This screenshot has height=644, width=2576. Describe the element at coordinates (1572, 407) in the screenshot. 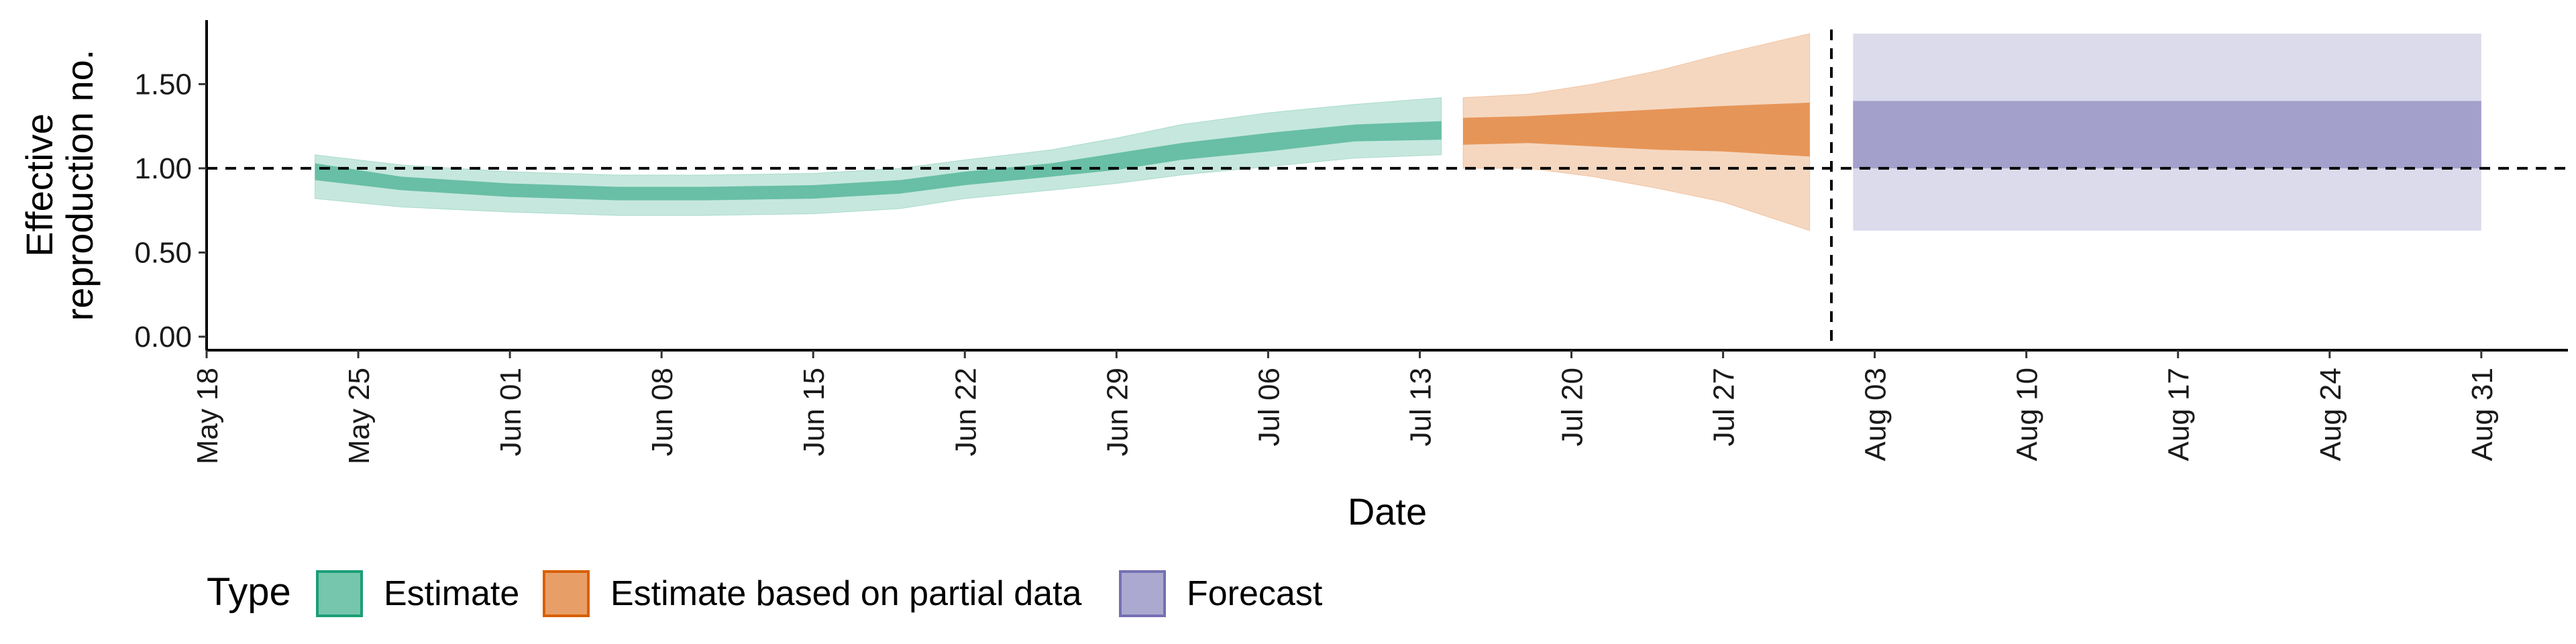

I see `x-tick-label: Jul 20` at that location.